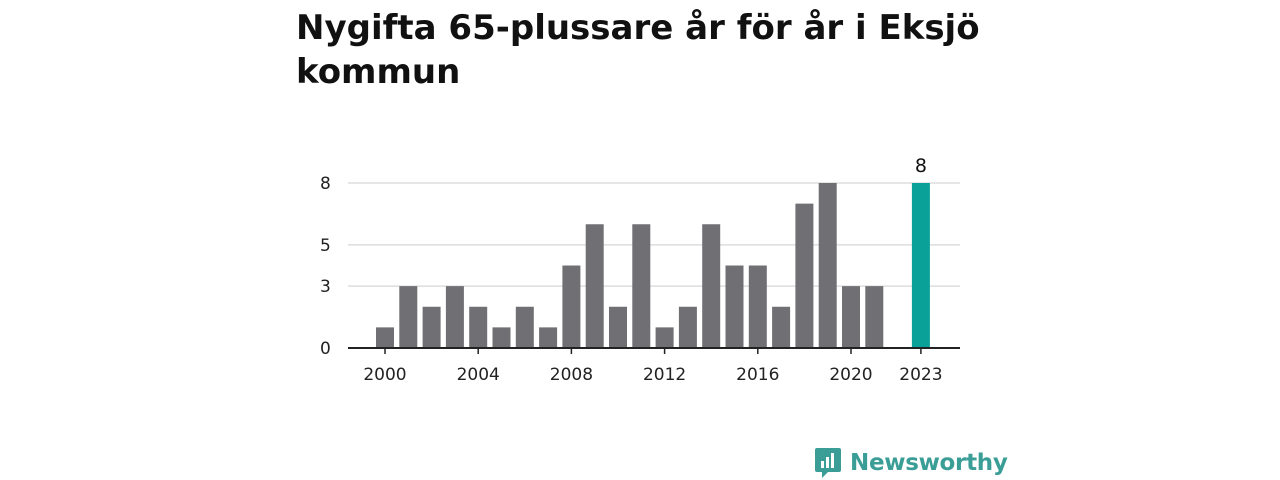  I want to click on highlight-value-label: 8, so click(921, 166).